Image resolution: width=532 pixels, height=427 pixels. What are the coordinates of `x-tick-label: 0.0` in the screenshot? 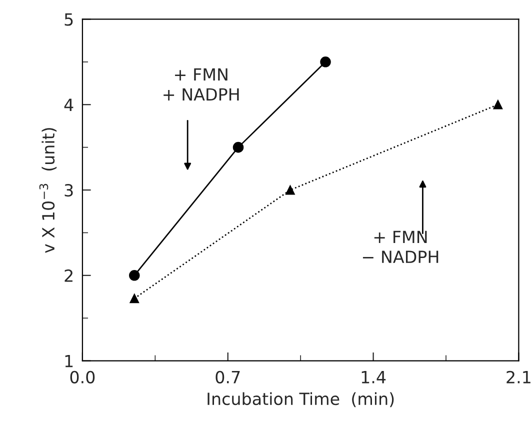 It's located at (82, 377).